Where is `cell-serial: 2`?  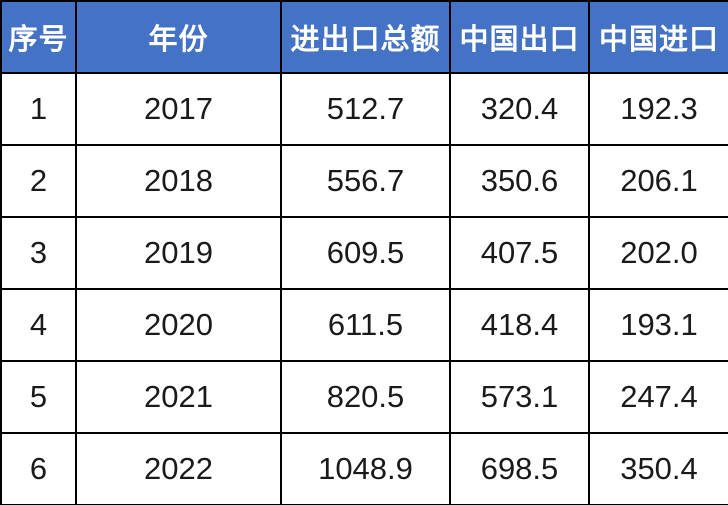
cell-serial: 2 is located at coordinates (38, 181).